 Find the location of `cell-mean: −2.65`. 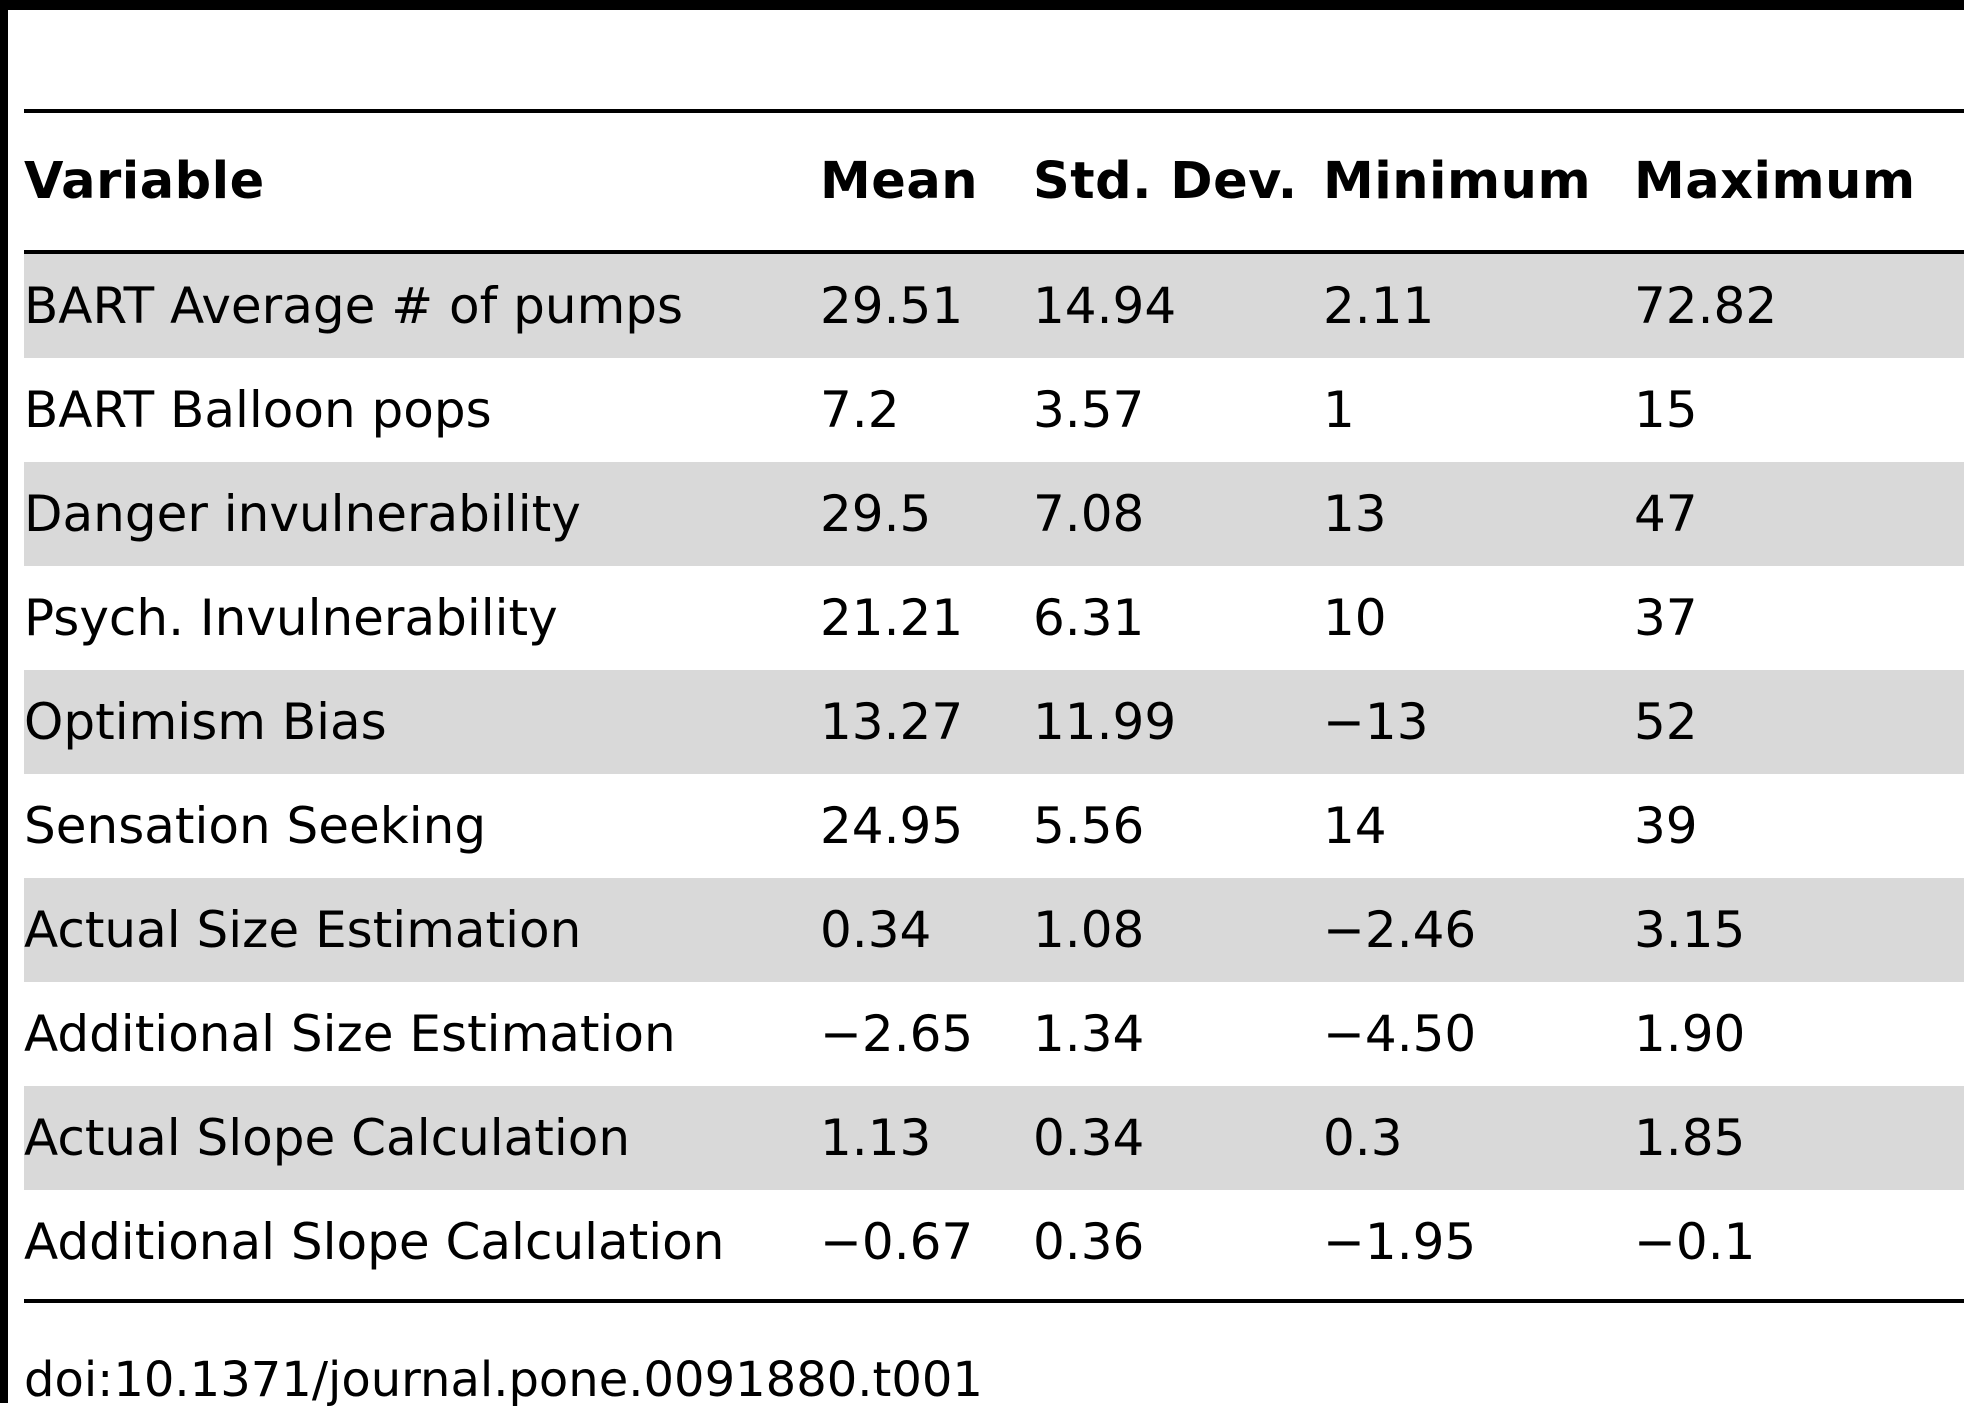

cell-mean: −2.65 is located at coordinates (897, 1034).